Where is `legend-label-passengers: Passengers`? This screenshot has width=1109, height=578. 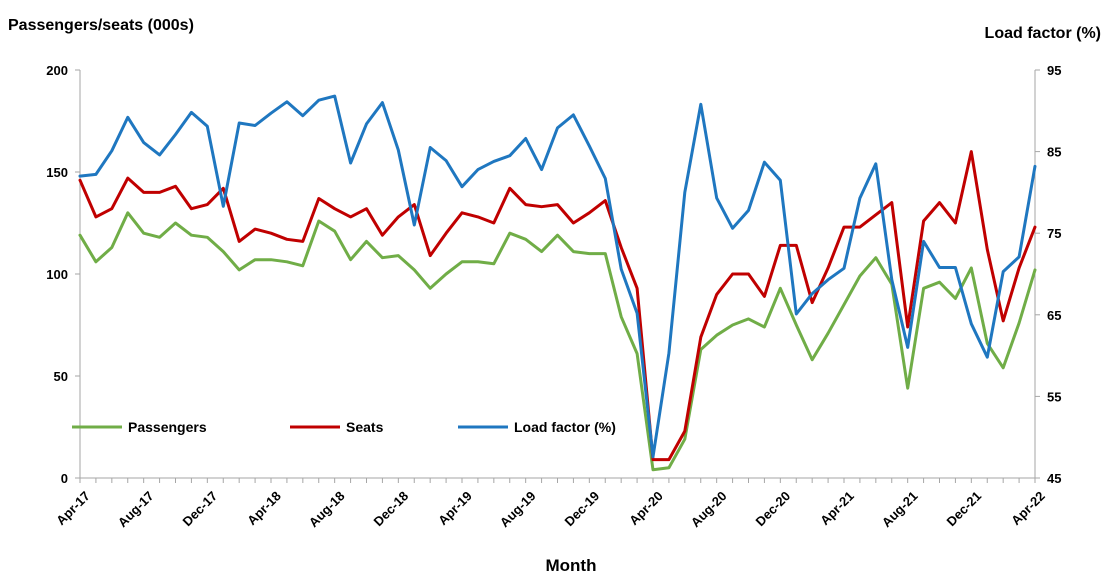 legend-label-passengers: Passengers is located at coordinates (167, 427).